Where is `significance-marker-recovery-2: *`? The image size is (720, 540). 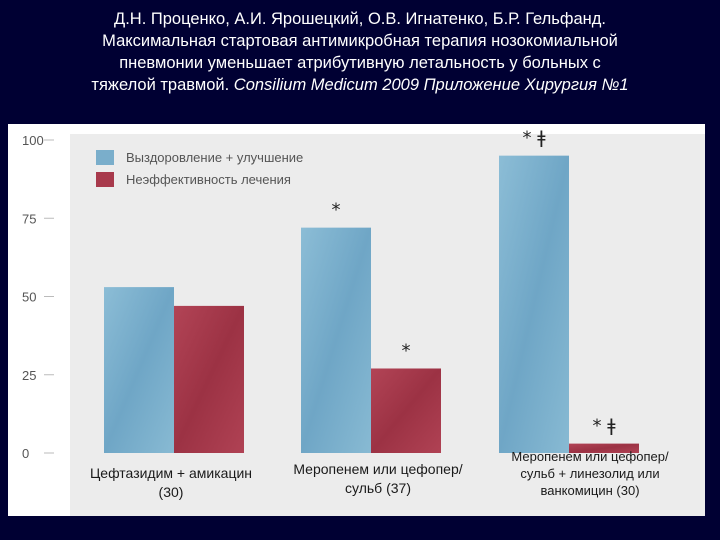
significance-marker-recovery-2: * is located at coordinates (336, 210).